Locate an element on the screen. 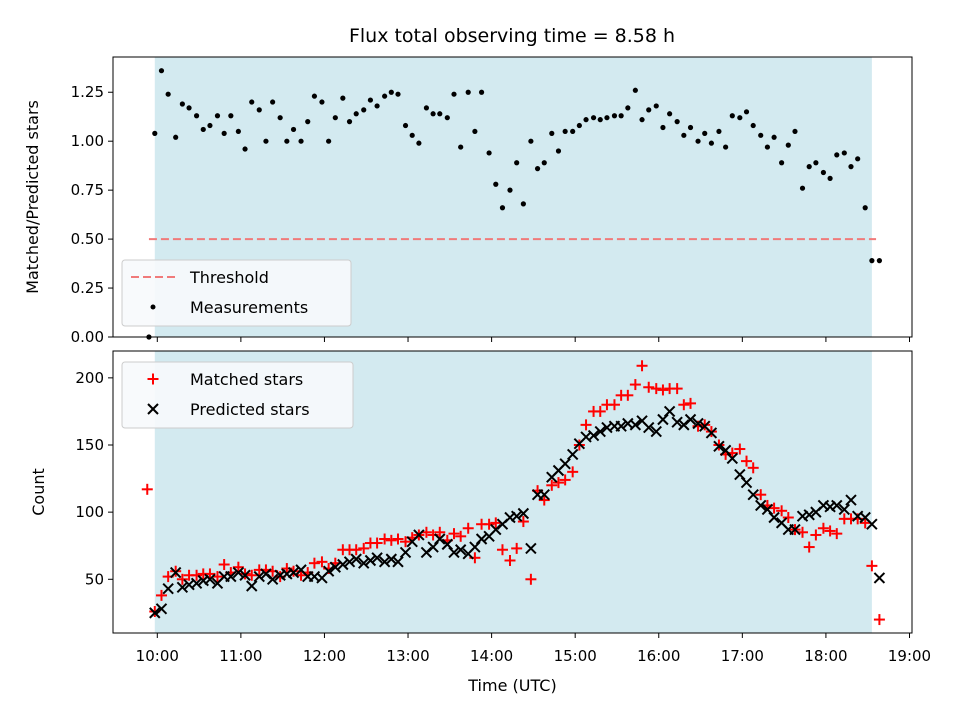  top-y-ticks: 0.00 0.25 0.50 0.75 1.00 1.25 is located at coordinates (92, 214).